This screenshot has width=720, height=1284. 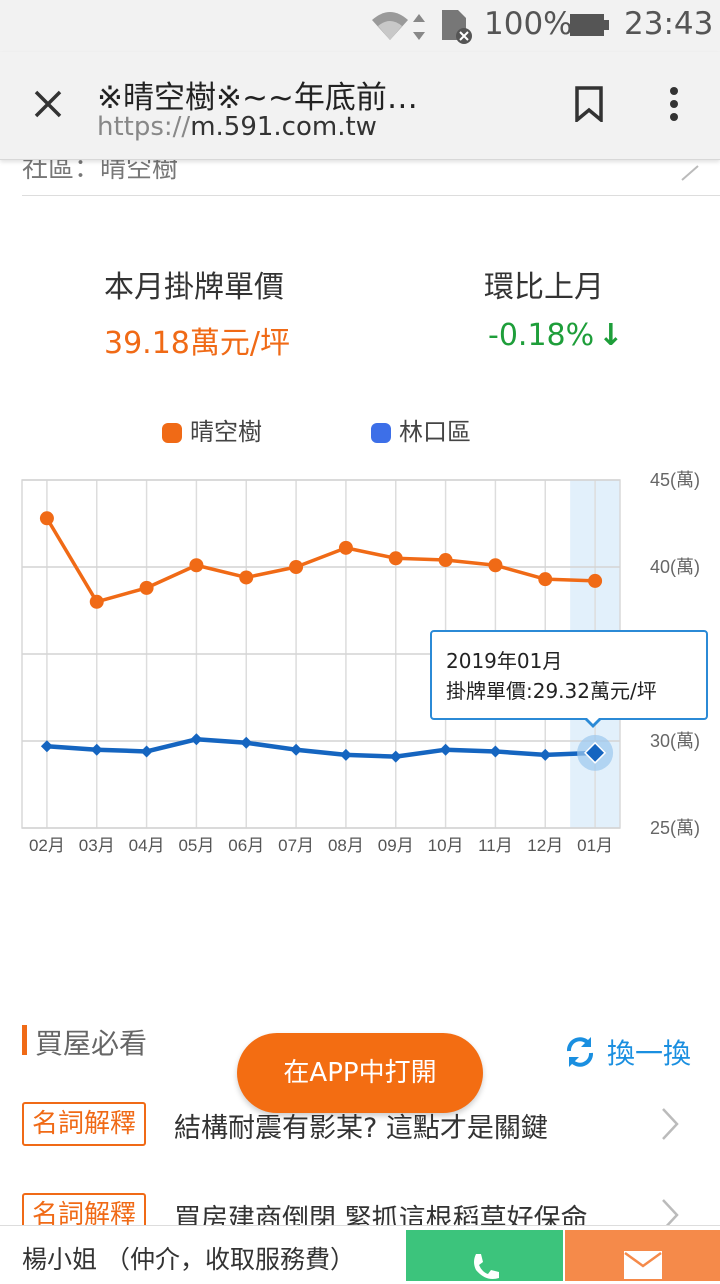 What do you see at coordinates (97, 845) in the screenshot?
I see `x-tick-label: 03月` at bounding box center [97, 845].